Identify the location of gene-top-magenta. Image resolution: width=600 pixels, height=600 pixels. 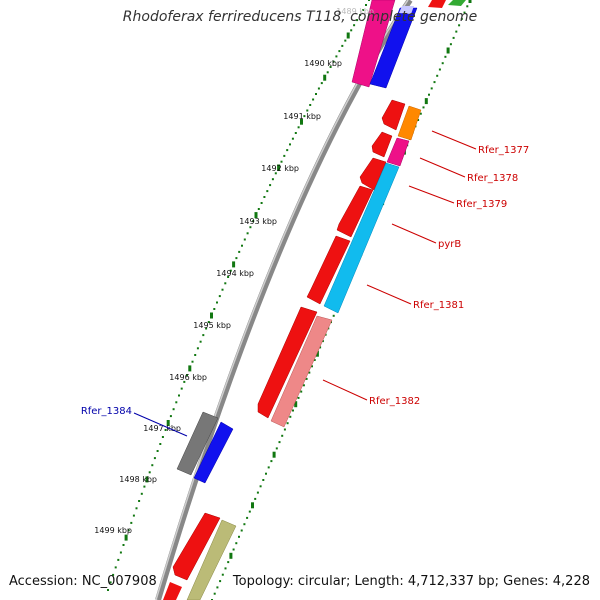
(373, 44).